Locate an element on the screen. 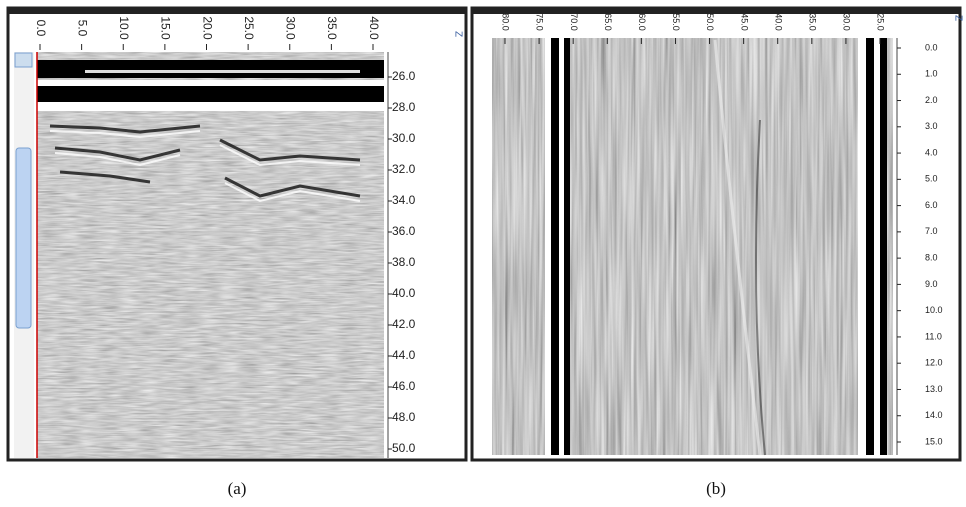 The width and height of the screenshot is (966, 507). x-tick-label: 75.0 is located at coordinates (540, 22).